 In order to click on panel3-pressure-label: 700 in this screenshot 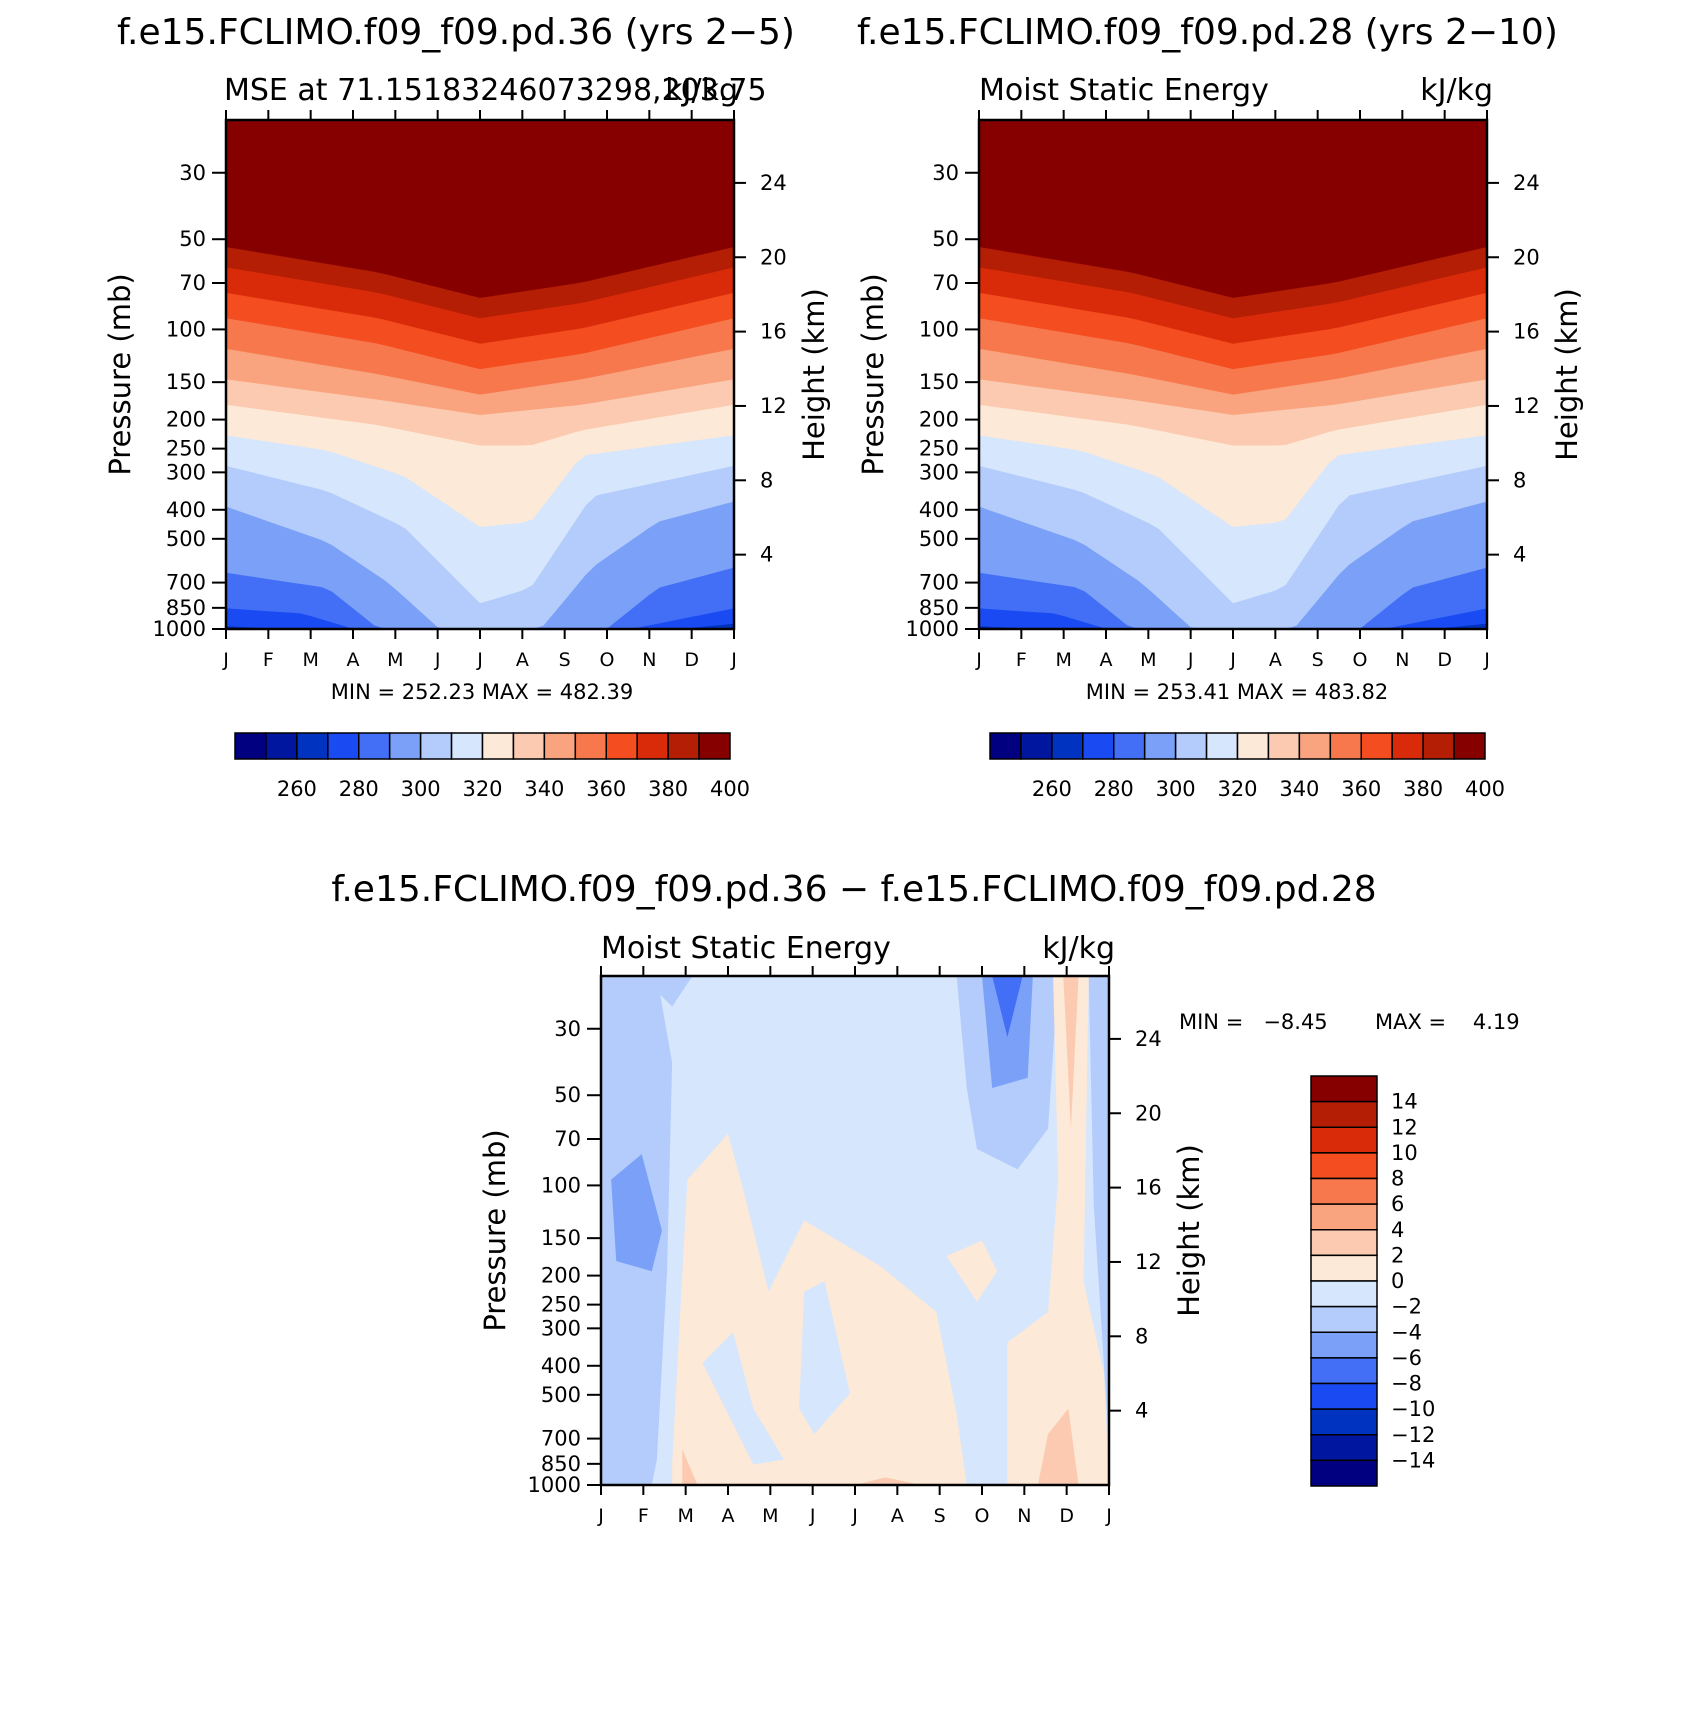, I will do `click(561, 1439)`.